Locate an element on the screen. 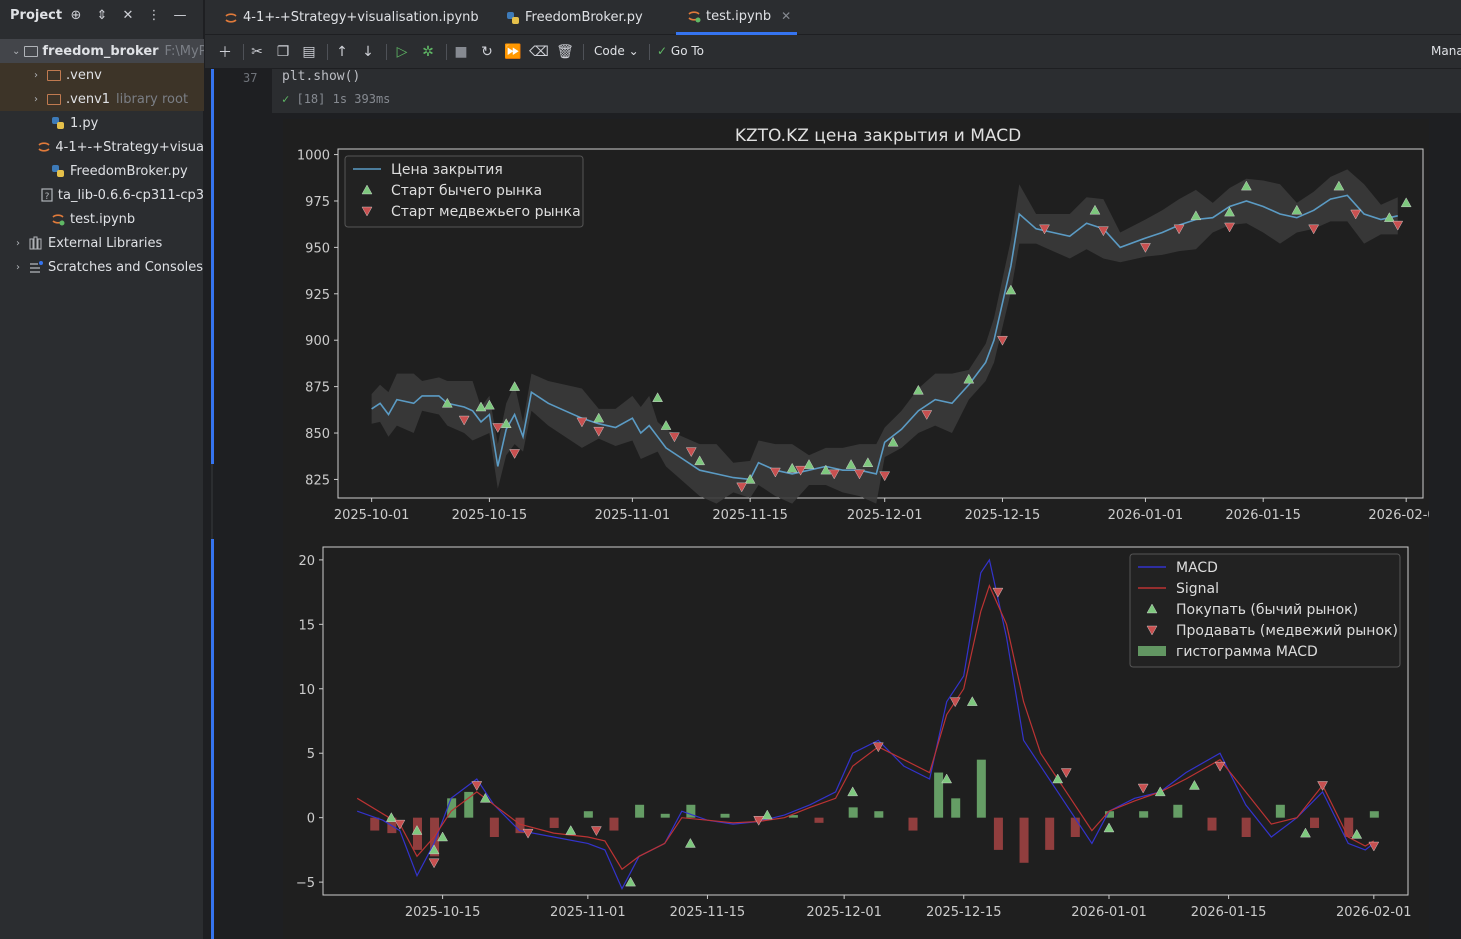  tree-item-freedombroker-py: FreedomBroker.py is located at coordinates (102, 171).